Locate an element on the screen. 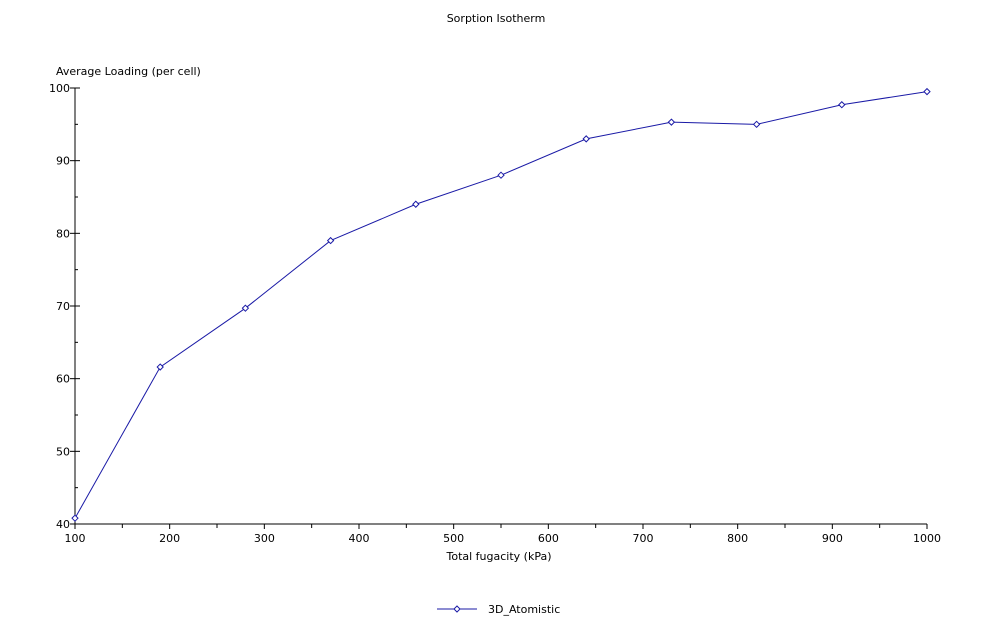  y-tick-label: 60 is located at coordinates (63, 379).